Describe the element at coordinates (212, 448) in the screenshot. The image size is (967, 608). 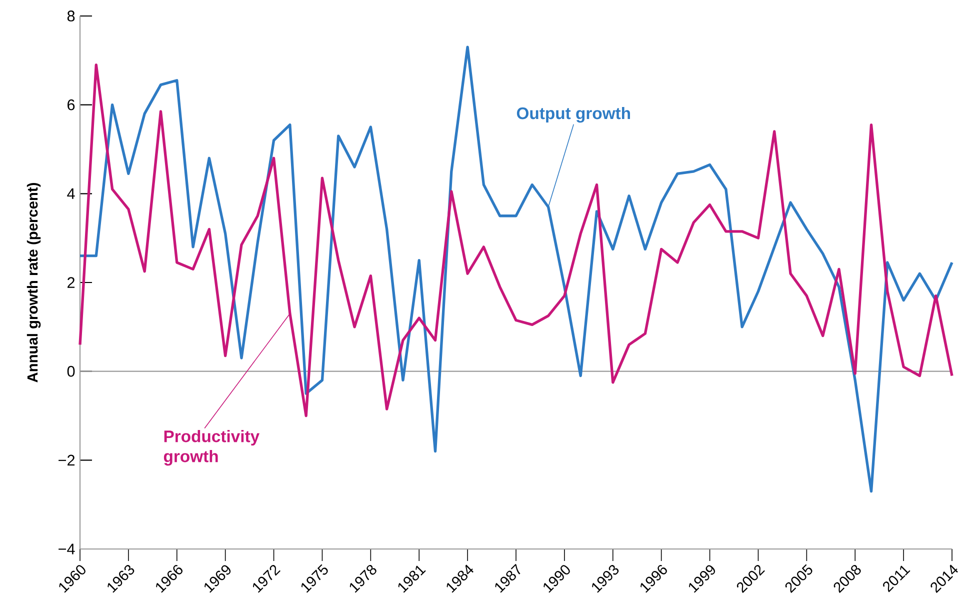
I see `annotation: Productivity growth` at that location.